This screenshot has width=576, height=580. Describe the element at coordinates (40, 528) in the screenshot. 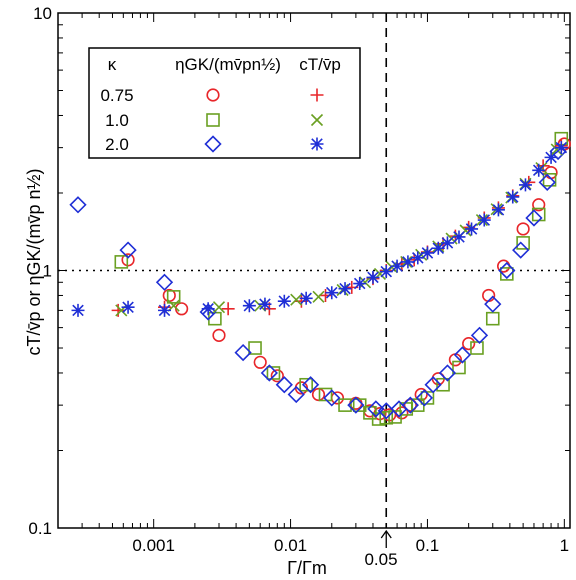

I see `y-tick-label: 0.1` at that location.